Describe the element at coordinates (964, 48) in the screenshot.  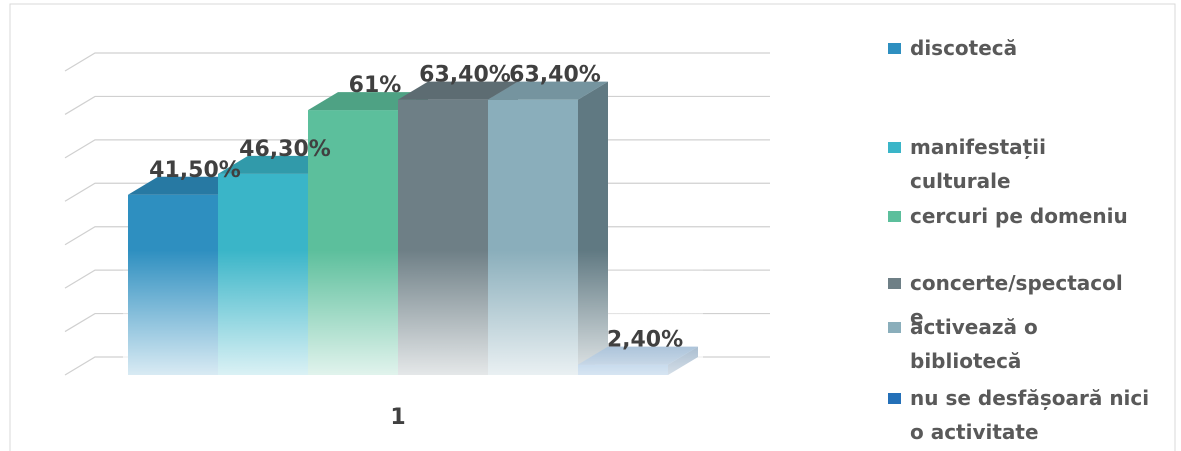
I see `legend-label: discotecă` at that location.